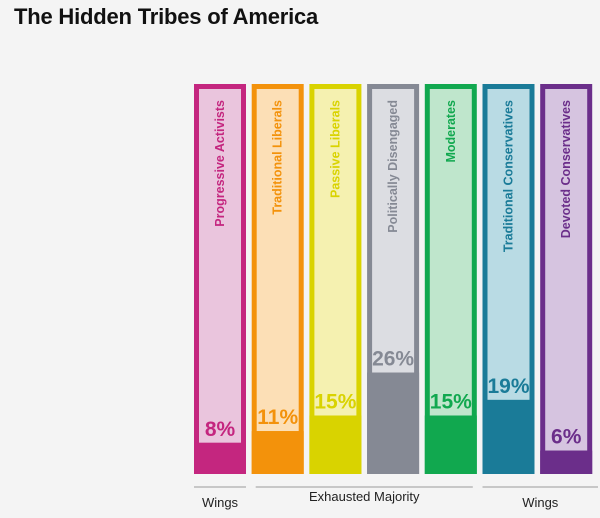 This screenshot has width=600, height=518. Describe the element at coordinates (166, 16) in the screenshot. I see `page-title: The Hidden Tribes of America` at that location.